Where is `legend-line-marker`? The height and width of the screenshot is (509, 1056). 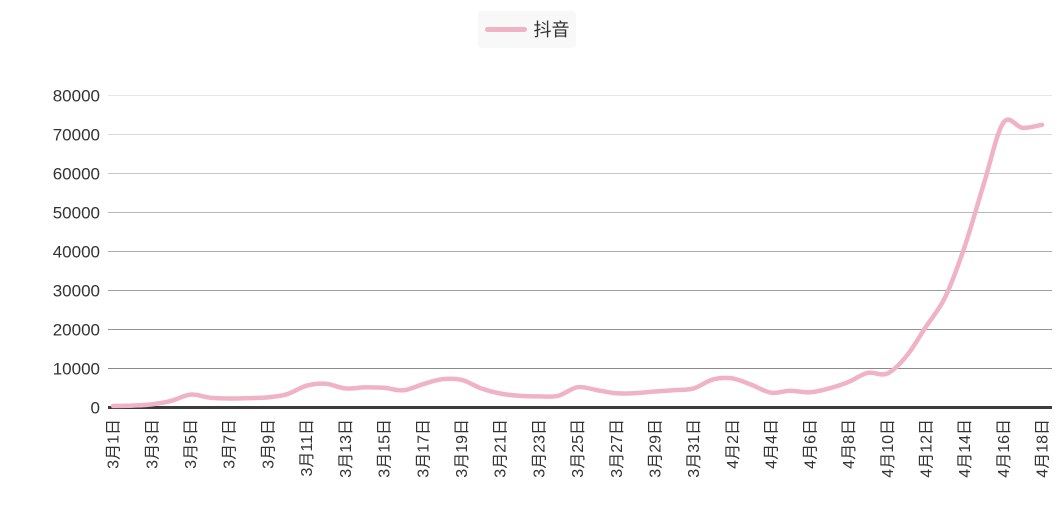
legend-line-marker is located at coordinates (505, 29).